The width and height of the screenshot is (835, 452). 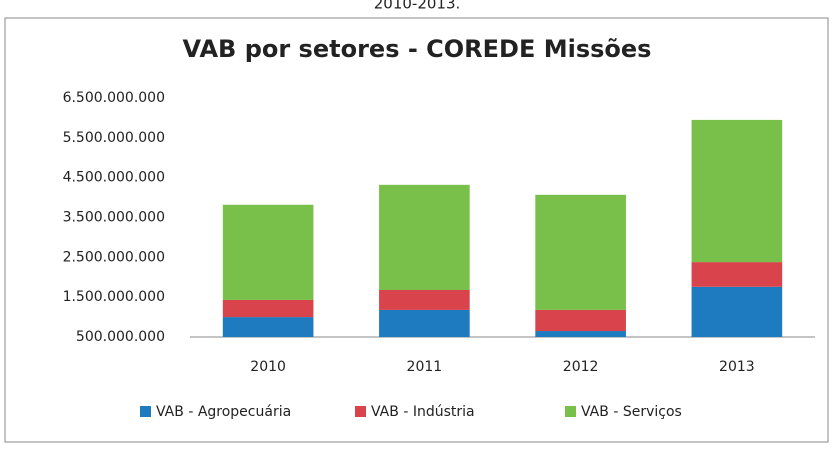 I want to click on y-tick-label: 6.500.000.000, so click(x=114, y=98).